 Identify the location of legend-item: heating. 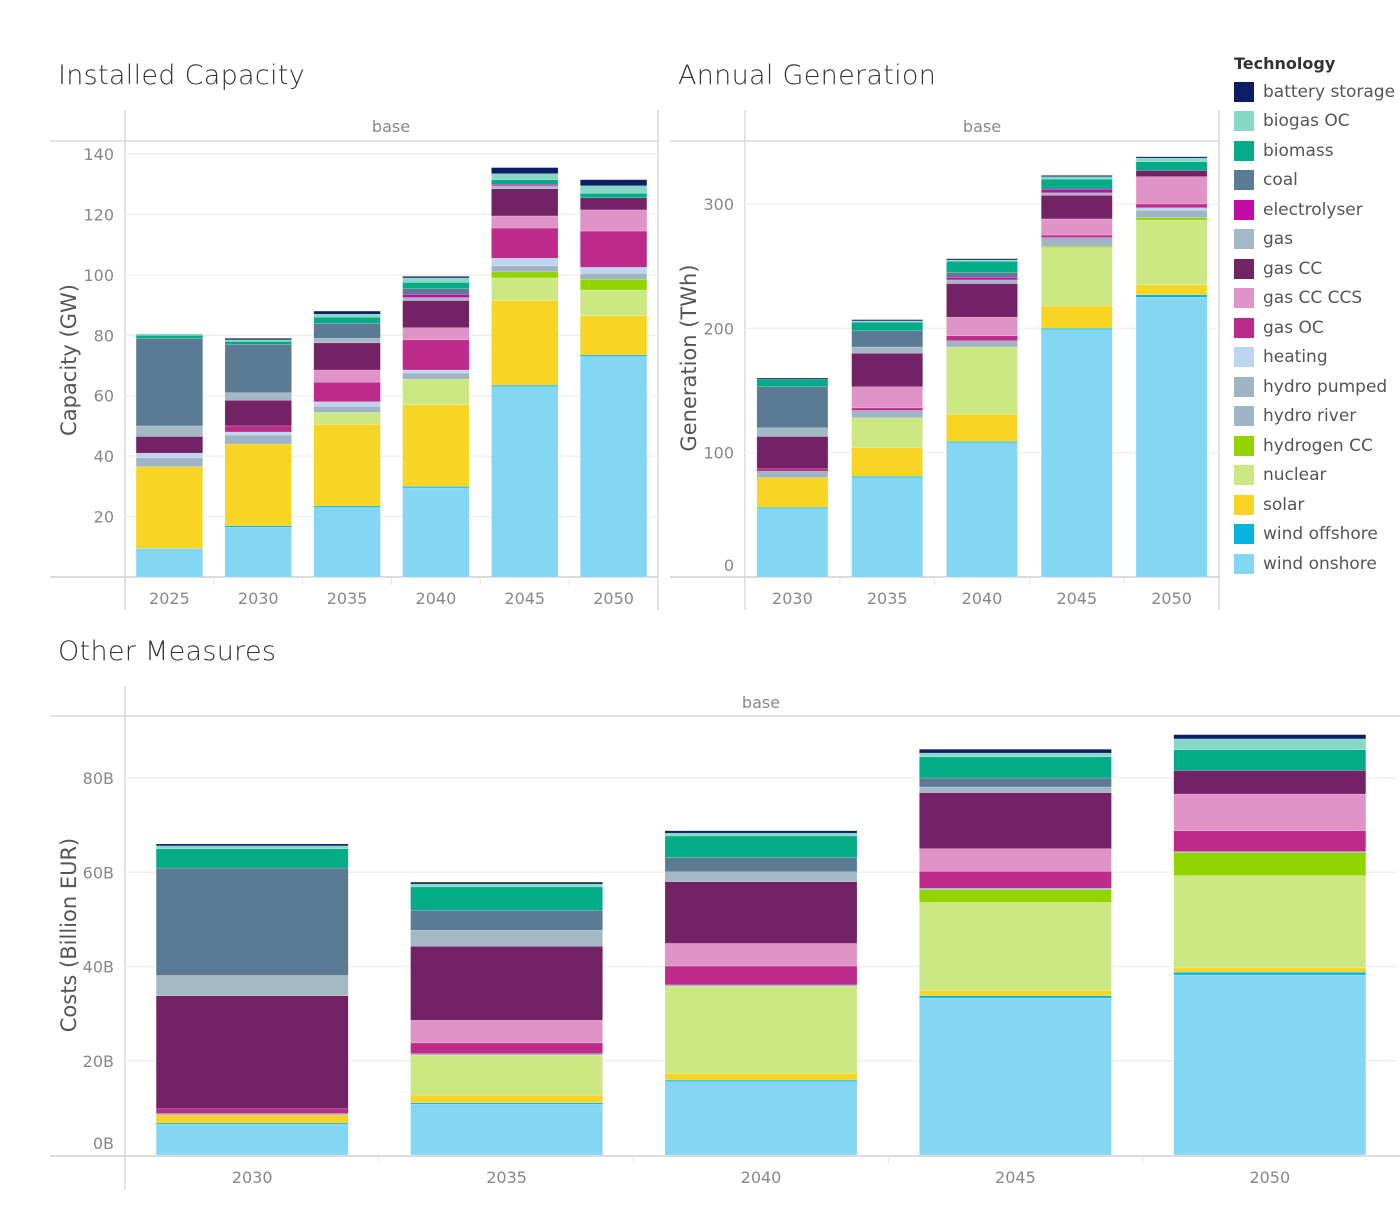
(1314, 358).